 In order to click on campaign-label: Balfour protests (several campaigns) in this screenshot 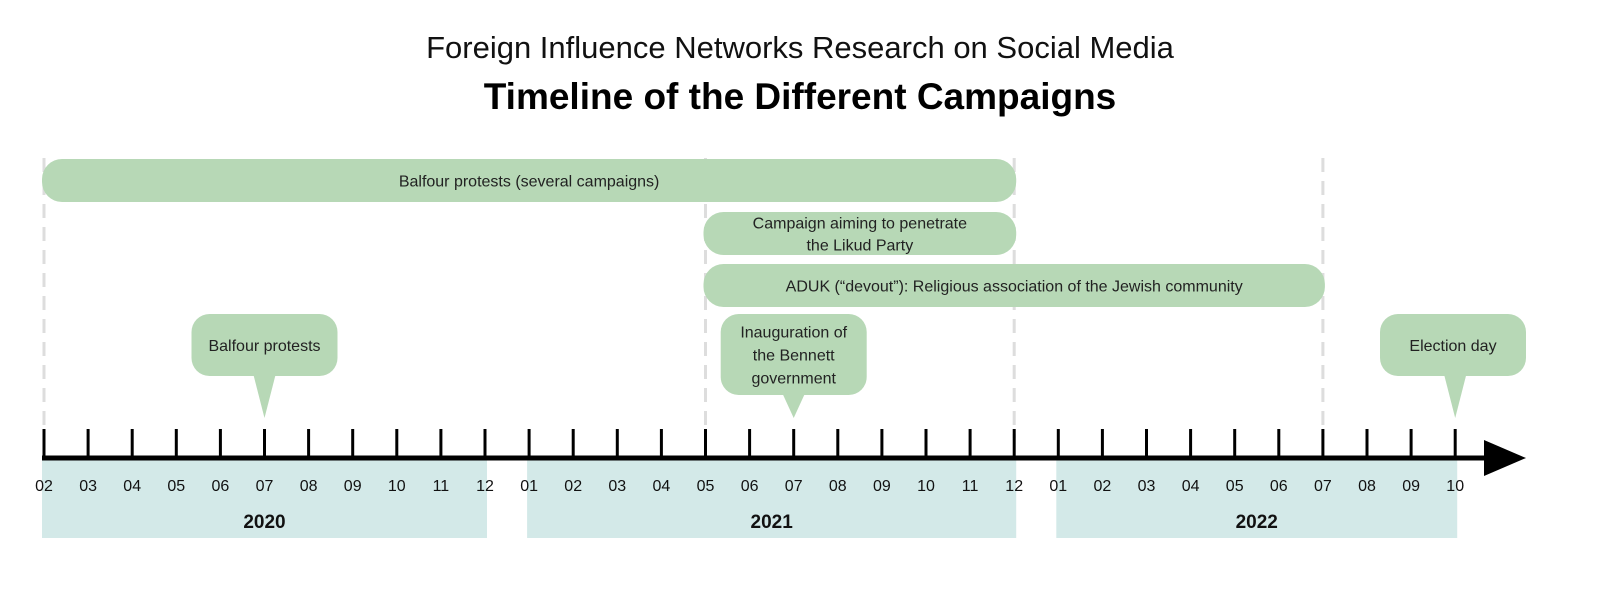, I will do `click(529, 182)`.